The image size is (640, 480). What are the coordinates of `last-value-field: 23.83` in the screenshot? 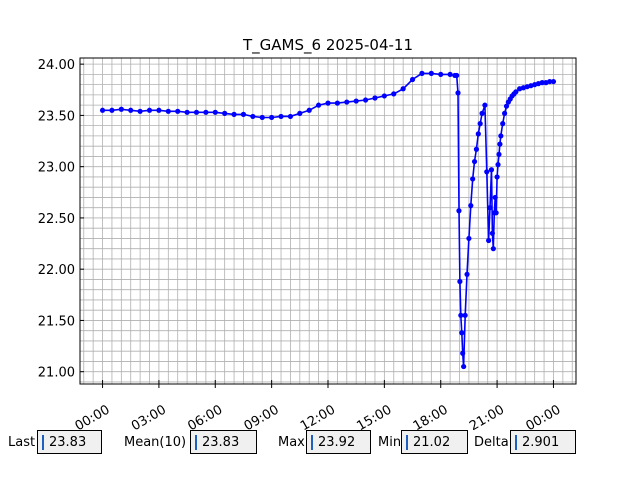 It's located at (69, 442).